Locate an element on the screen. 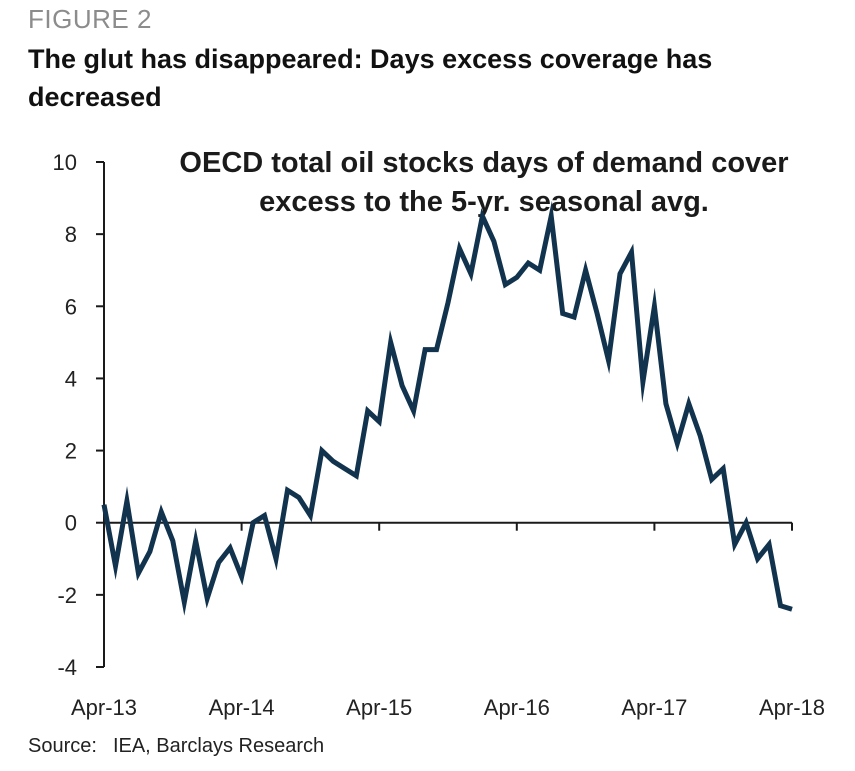  y-tick-label: -2 is located at coordinates (67, 595).